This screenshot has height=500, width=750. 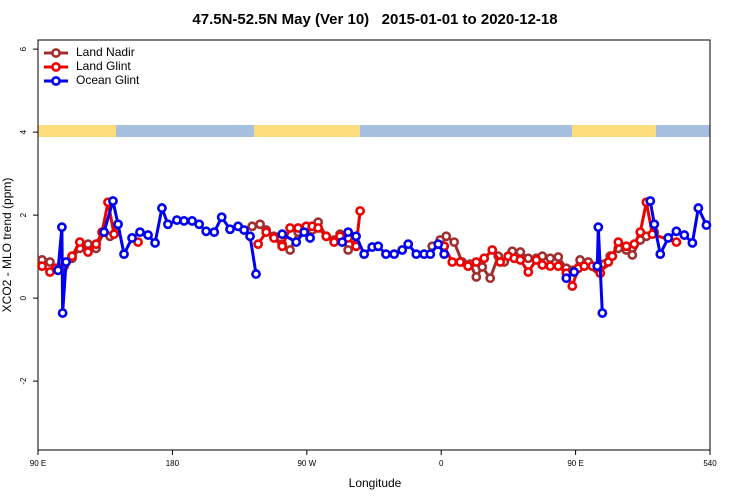 I want to click on y-tick-label: -2, so click(x=23, y=381).